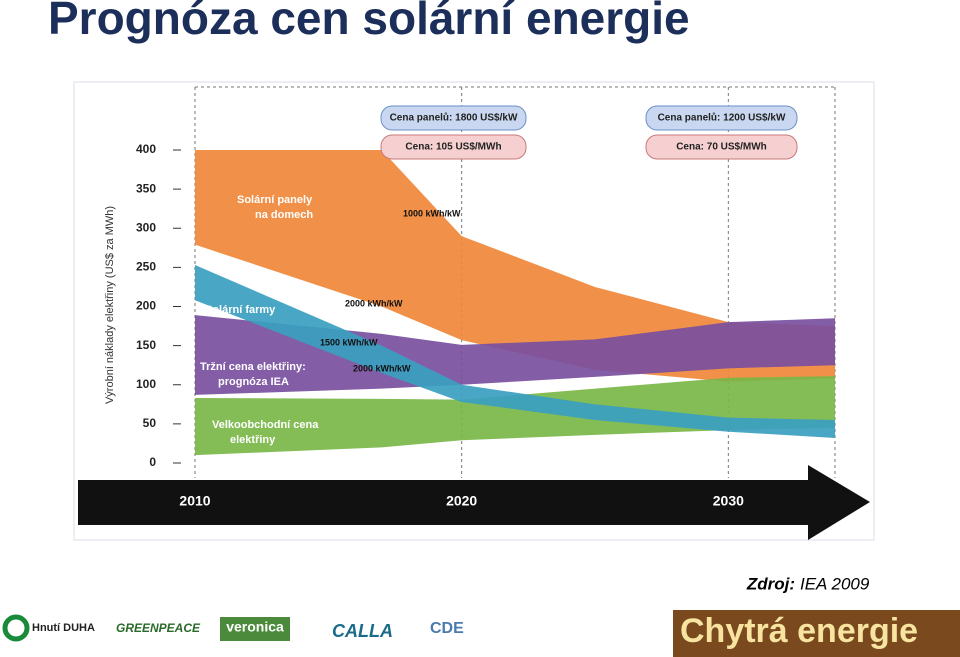  Describe the element at coordinates (362, 631) in the screenshot. I see `logo: CALLA` at that location.